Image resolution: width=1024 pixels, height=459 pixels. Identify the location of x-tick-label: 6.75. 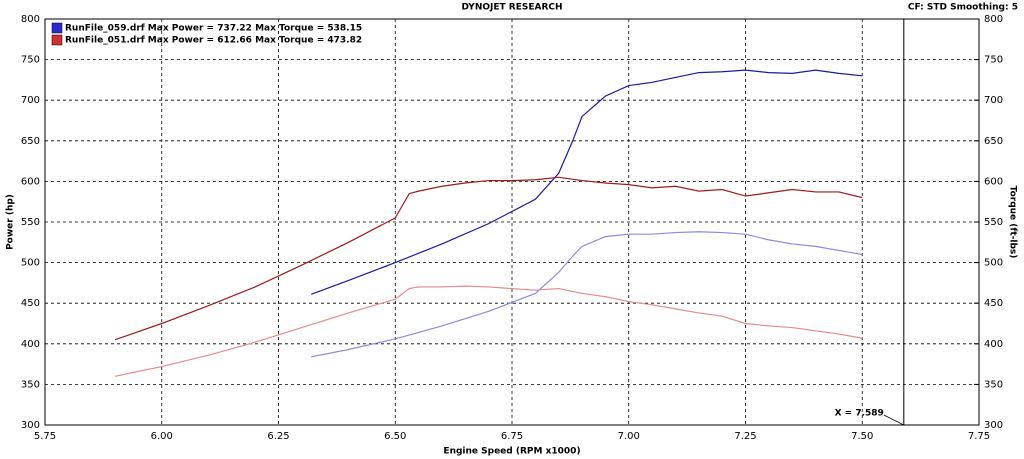
(512, 436).